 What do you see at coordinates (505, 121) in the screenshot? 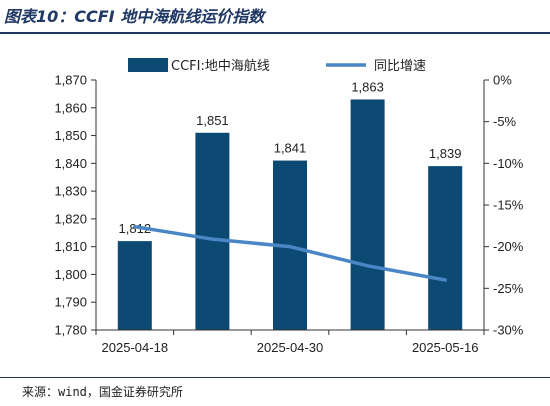
I see `y-right-tick-label: -5%` at bounding box center [505, 121].